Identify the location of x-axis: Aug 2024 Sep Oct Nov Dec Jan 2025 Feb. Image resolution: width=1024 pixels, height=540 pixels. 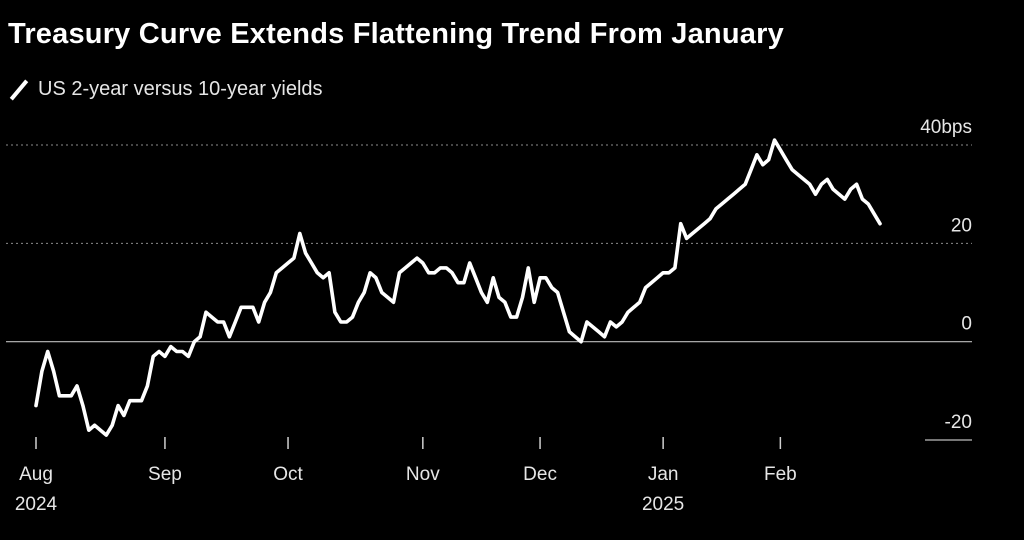
(406, 476).